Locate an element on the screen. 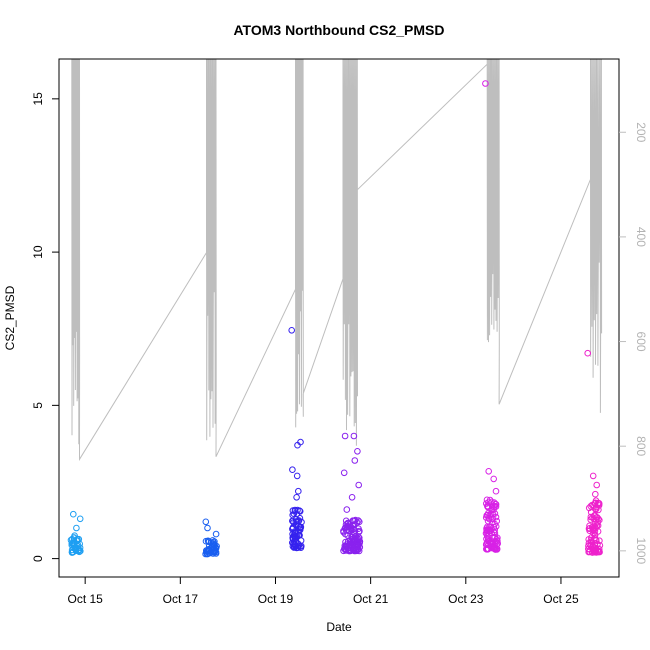 The image size is (650, 650). y-axis-left: 0 5 10 15 is located at coordinates (45, 327).